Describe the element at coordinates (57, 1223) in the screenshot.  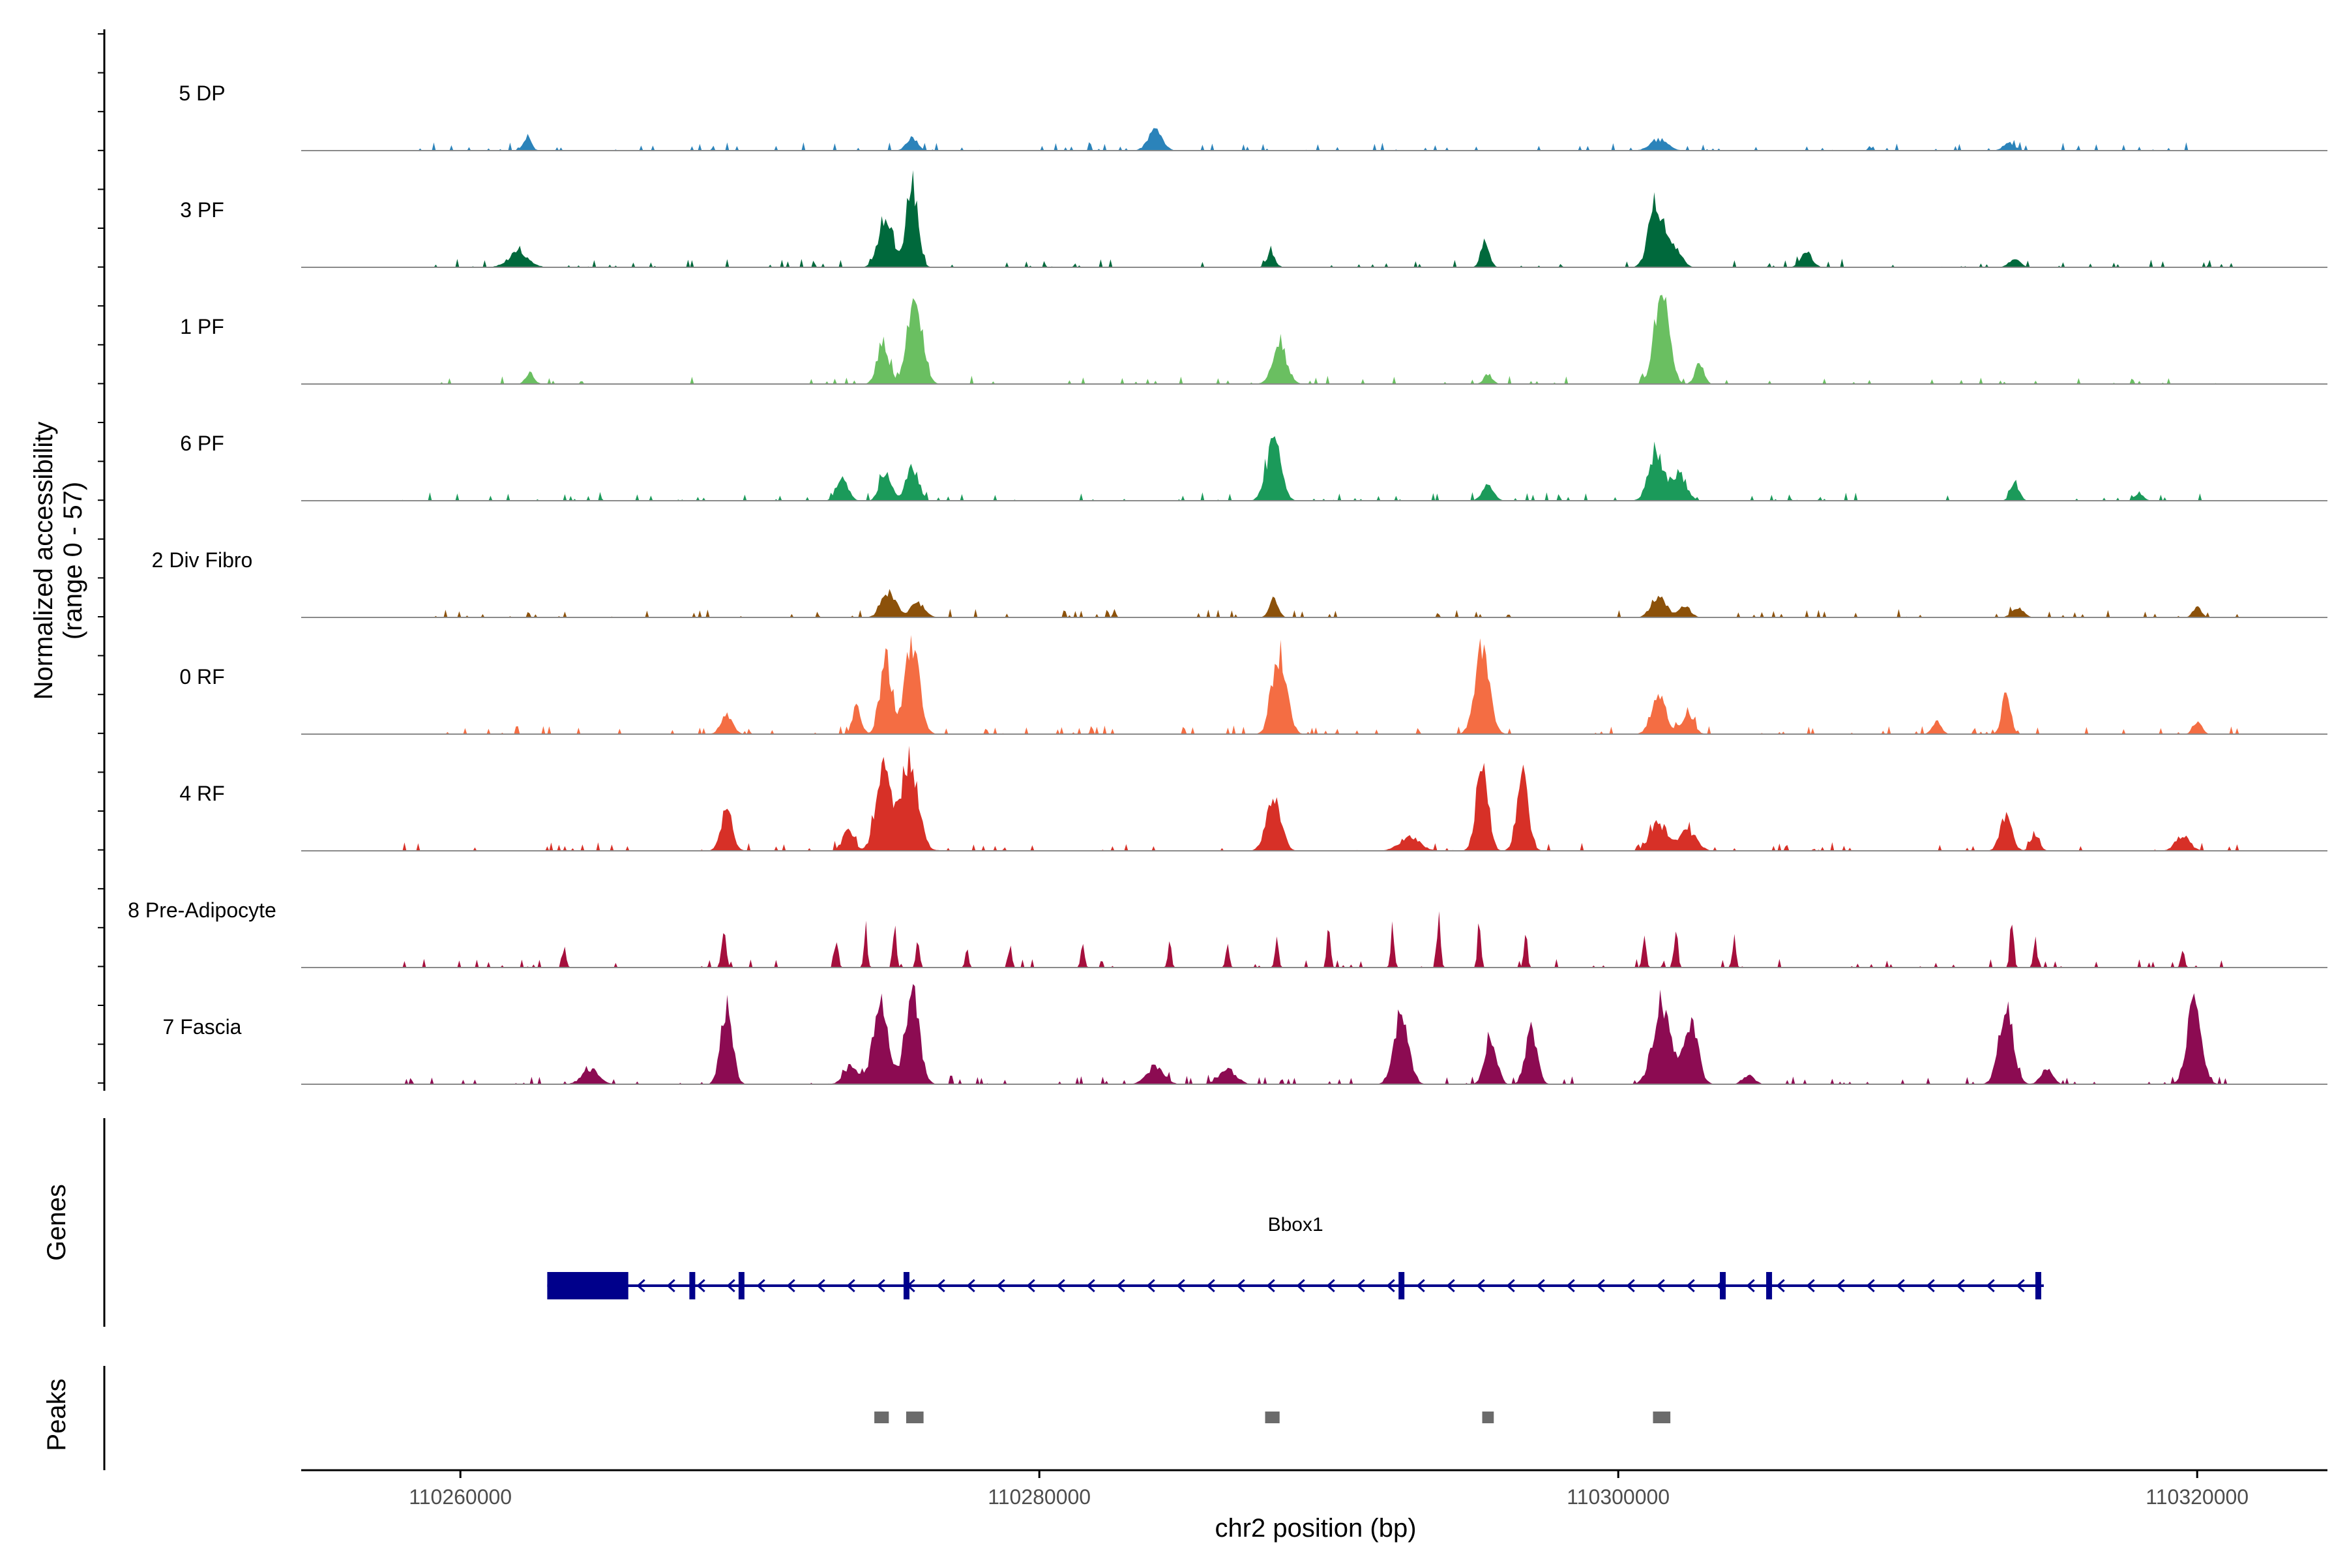
I see `genes-track-label: Genes` at that location.